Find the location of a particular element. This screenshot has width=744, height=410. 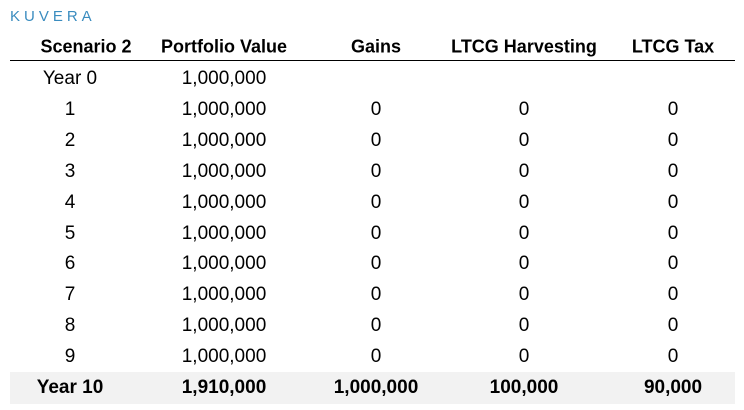

table-cell: Year 0 is located at coordinates (70, 78).